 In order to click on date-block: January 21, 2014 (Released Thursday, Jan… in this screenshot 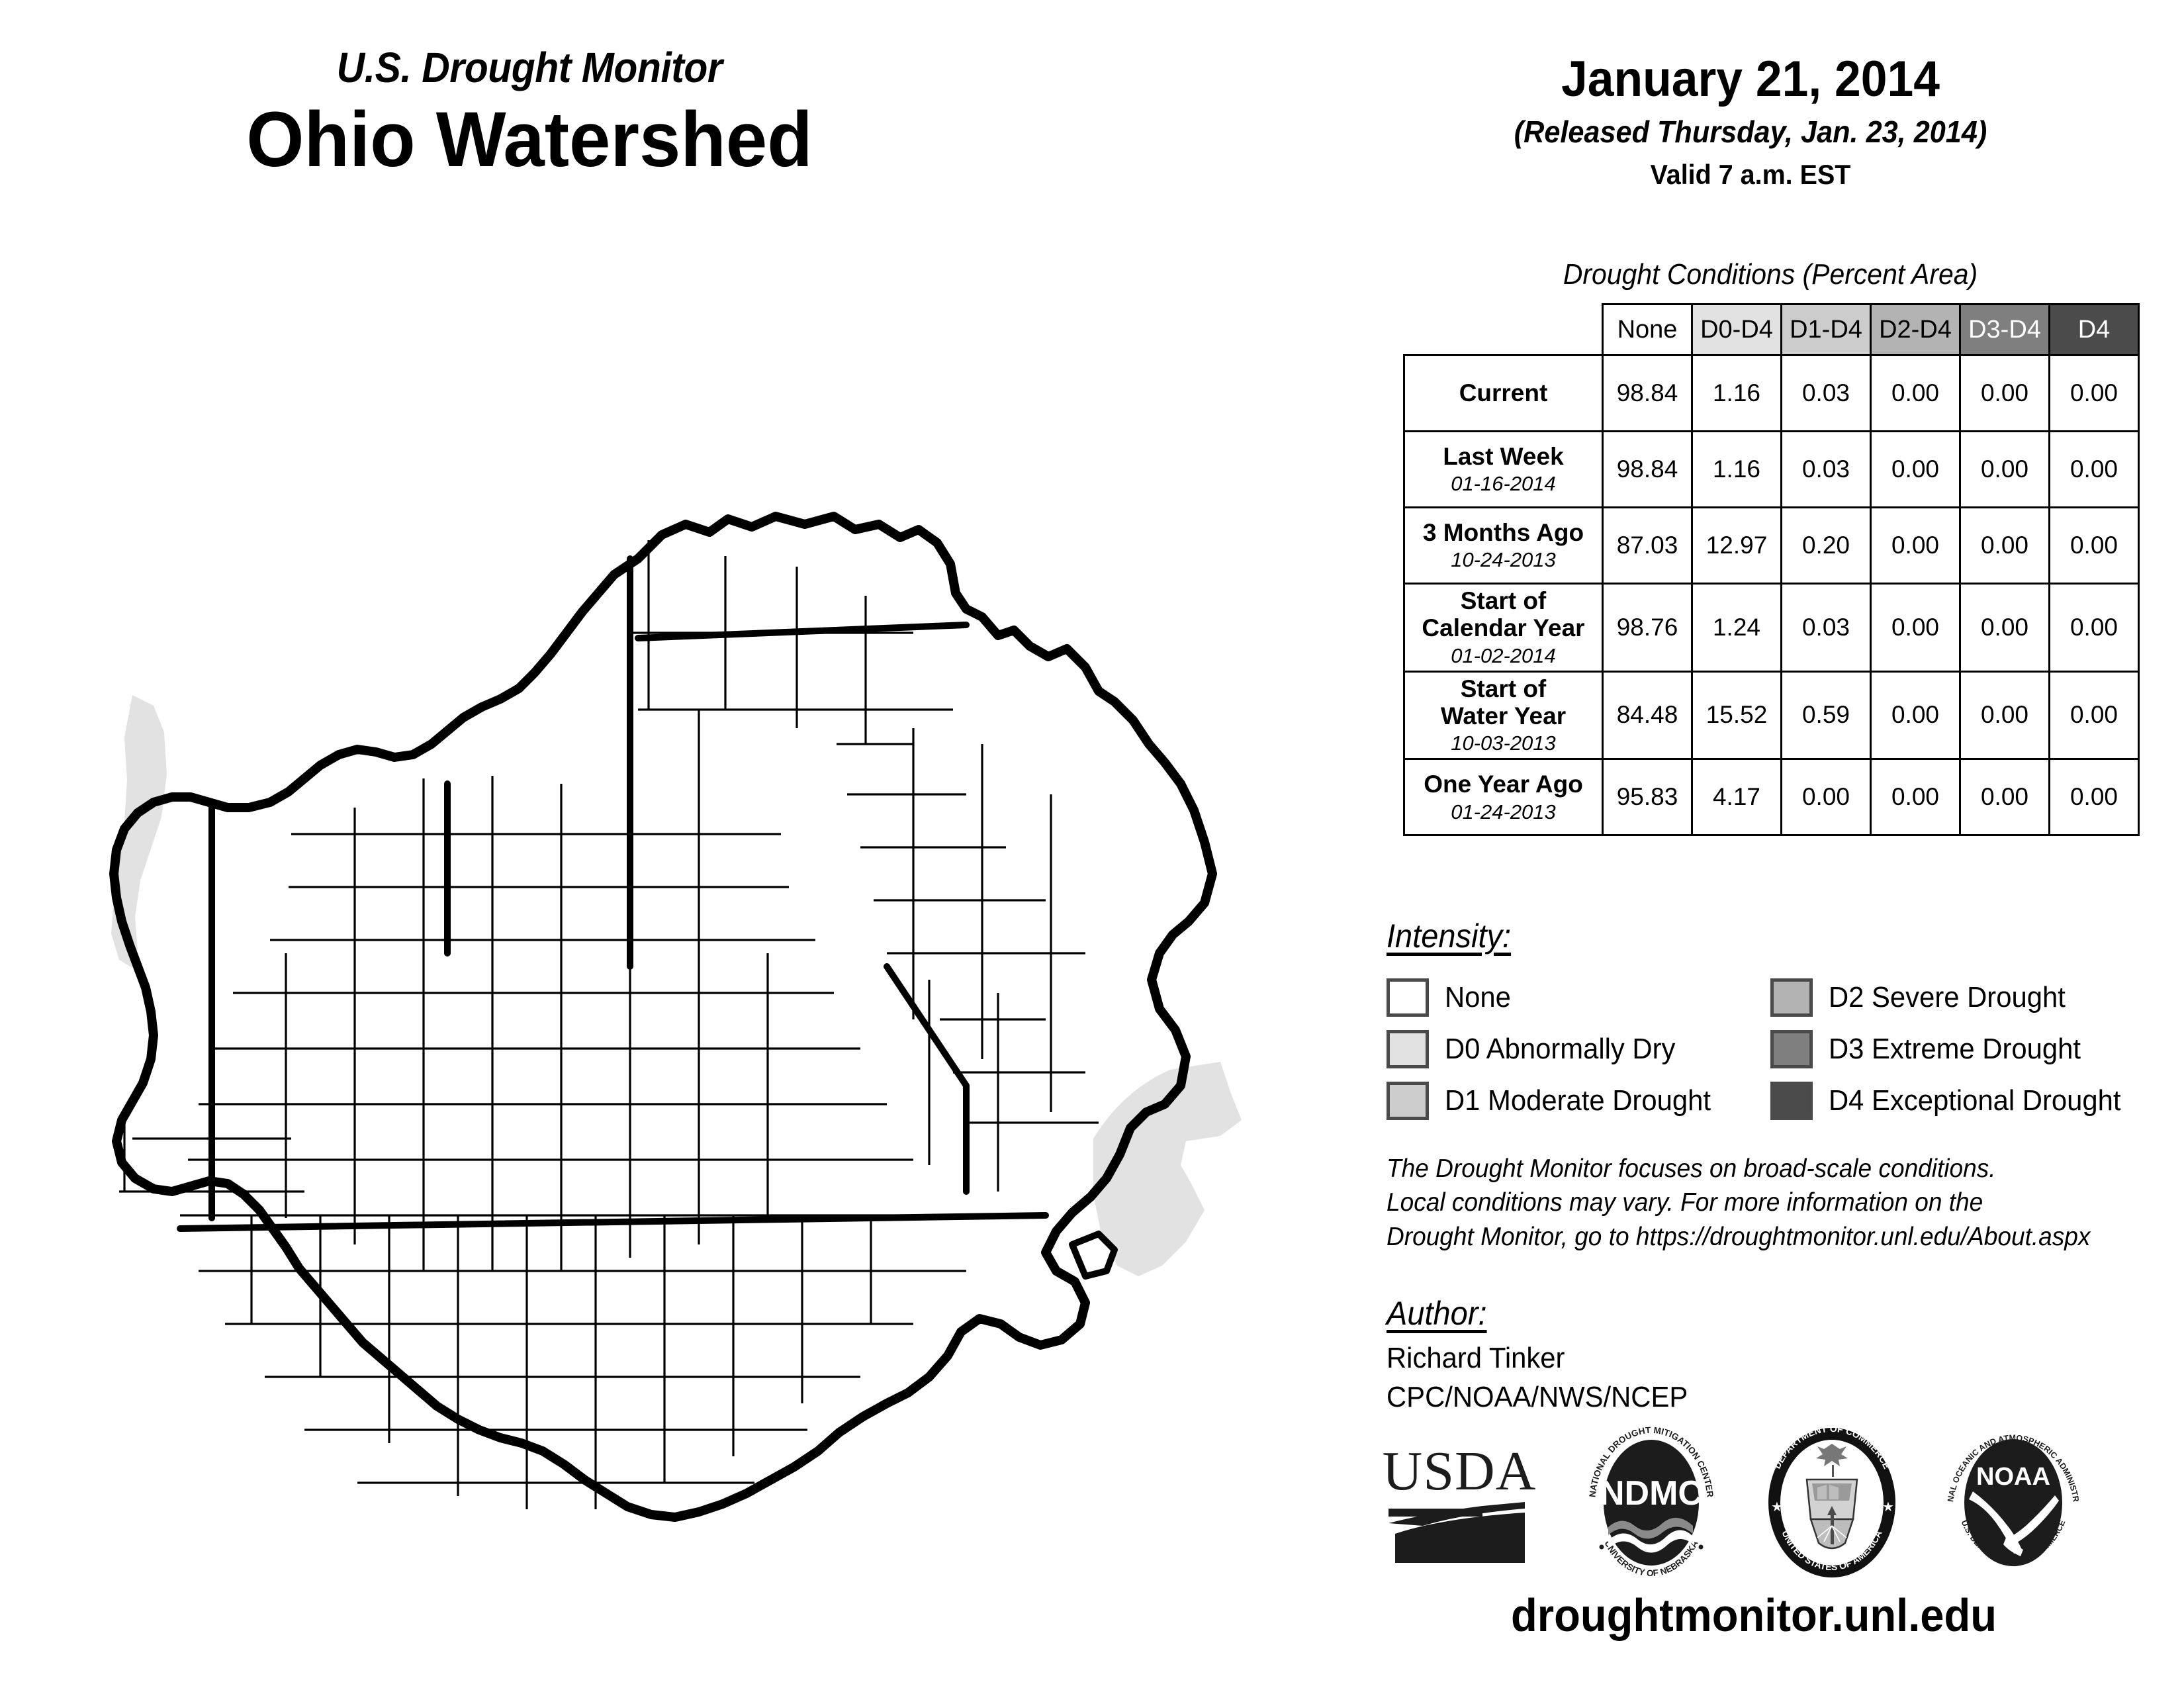, I will do `click(1750, 122)`.